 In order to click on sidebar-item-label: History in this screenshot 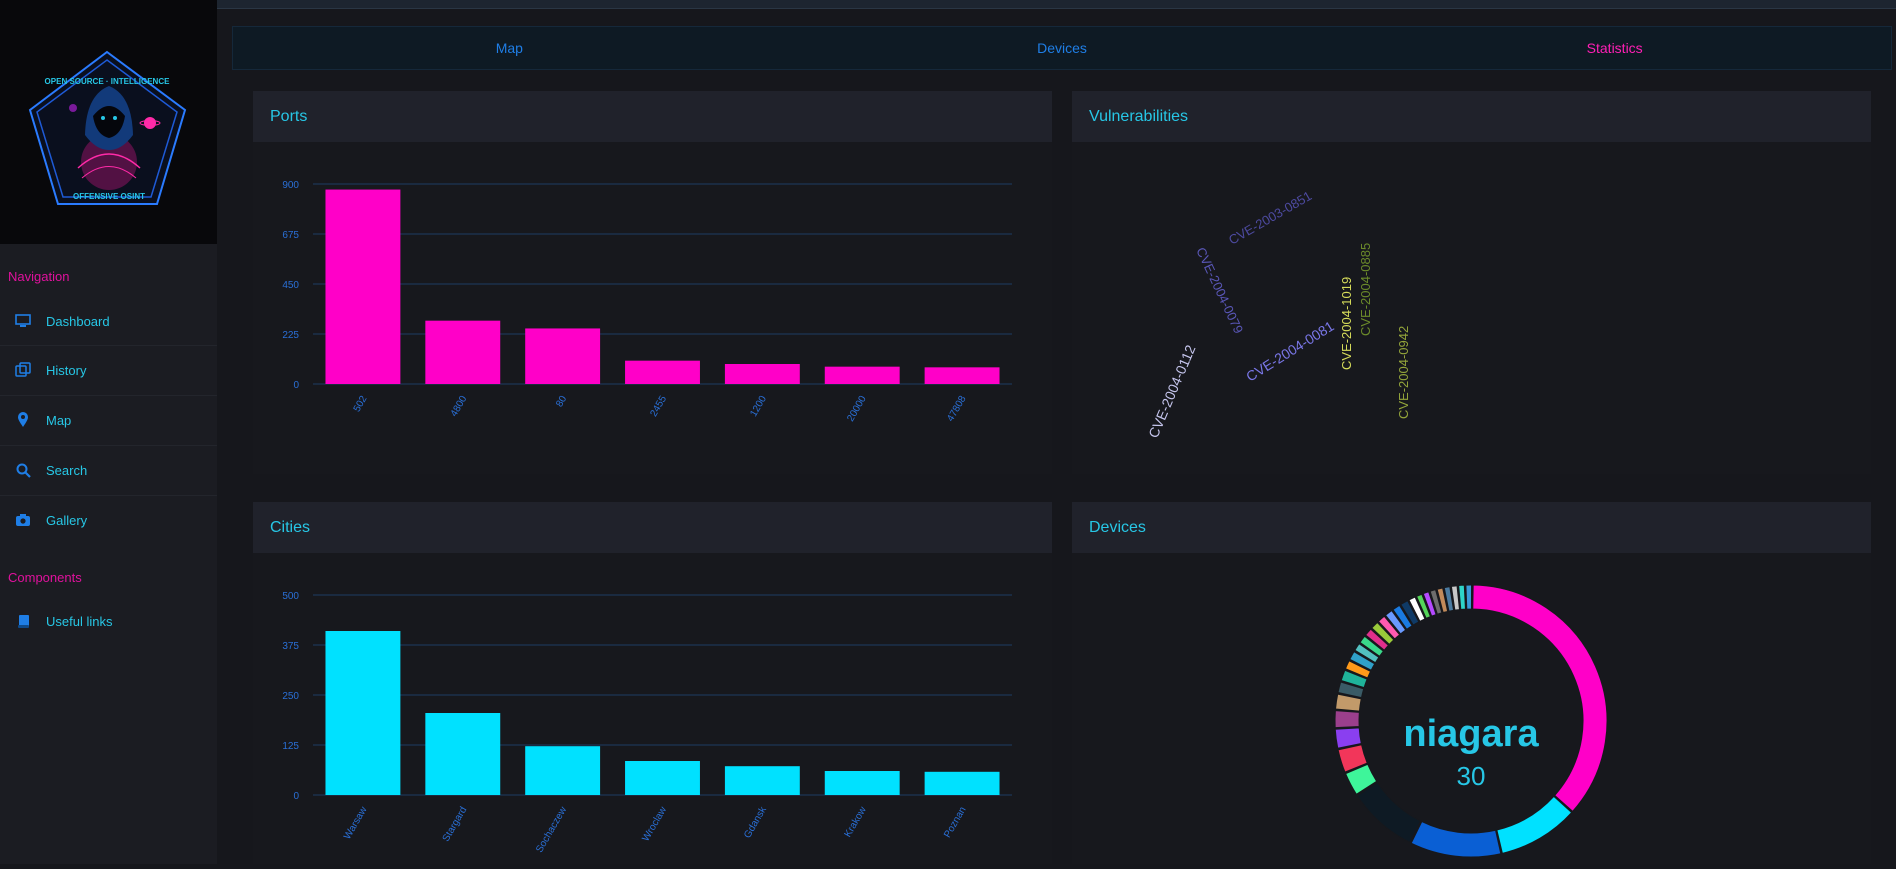, I will do `click(66, 370)`.